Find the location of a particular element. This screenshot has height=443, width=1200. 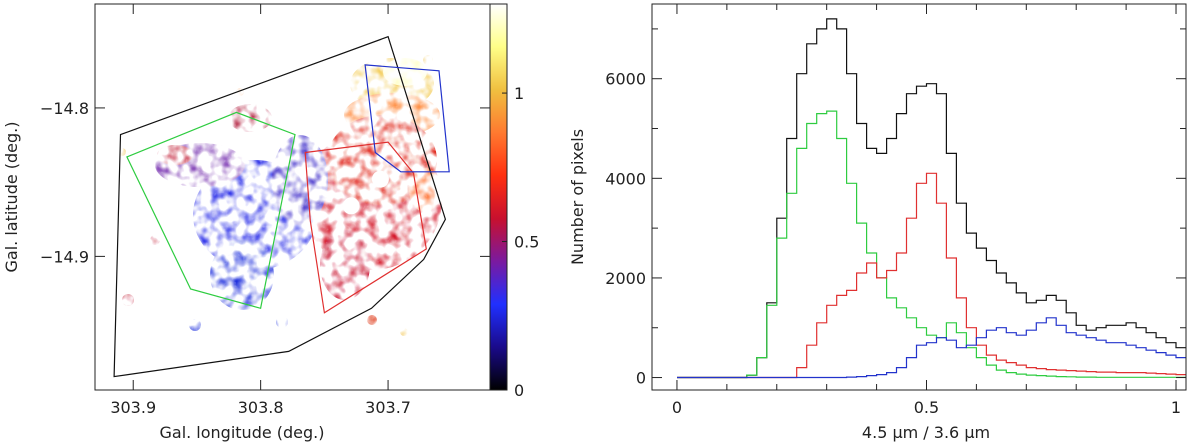

colorbar-tick-label: 0 is located at coordinates (519, 390).